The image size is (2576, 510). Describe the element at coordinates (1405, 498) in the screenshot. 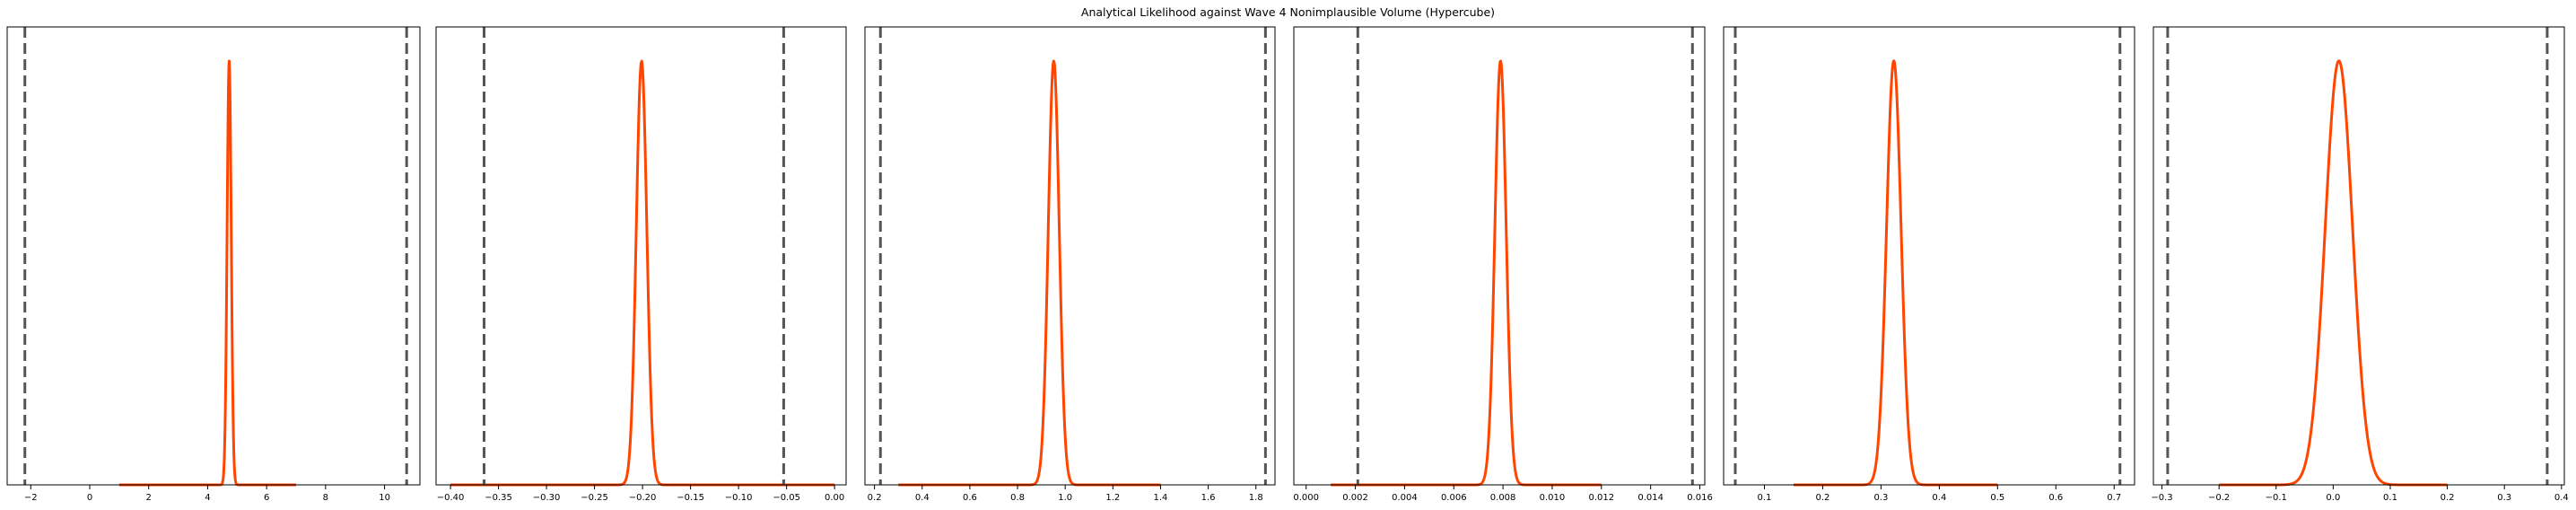

I see `x-tick-label: 0.004` at that location.